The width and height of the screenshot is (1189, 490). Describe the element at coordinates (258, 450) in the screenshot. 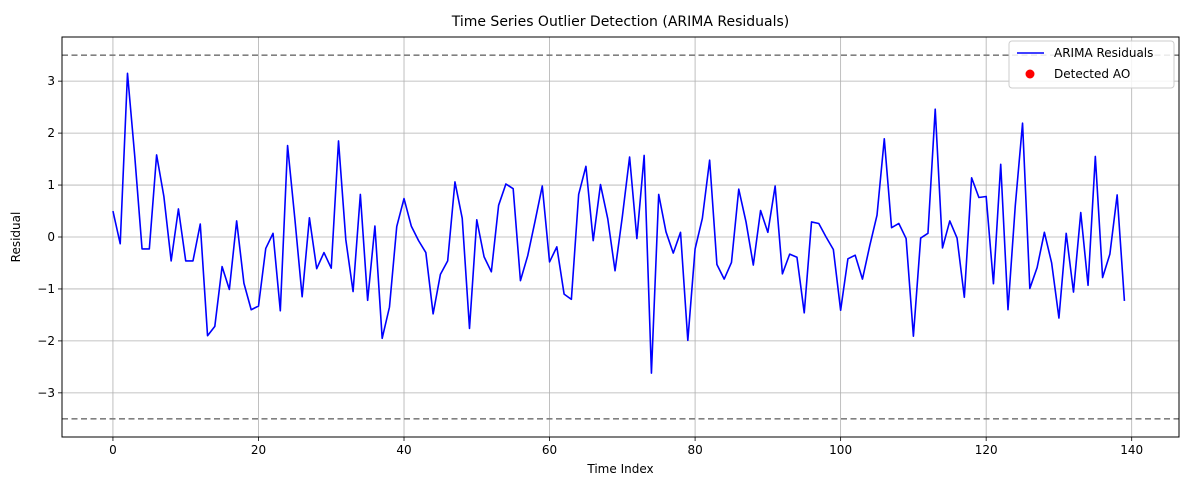

I see `x-tick-label: 20` at that location.